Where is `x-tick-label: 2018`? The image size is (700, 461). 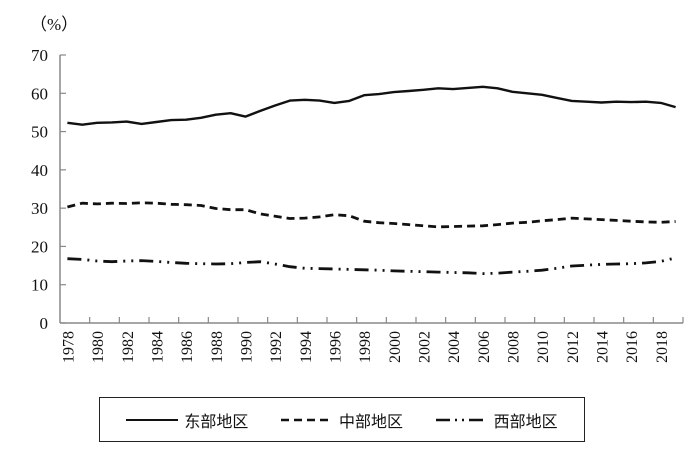
x-tick-label: 2018 is located at coordinates (662, 347).